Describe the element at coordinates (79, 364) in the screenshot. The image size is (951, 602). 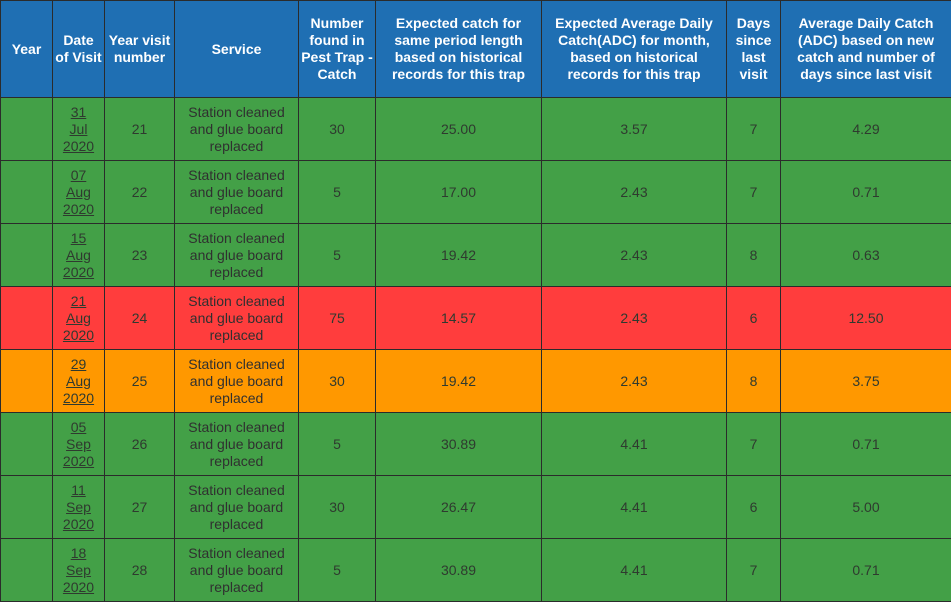
I see `date-day: 29` at that location.